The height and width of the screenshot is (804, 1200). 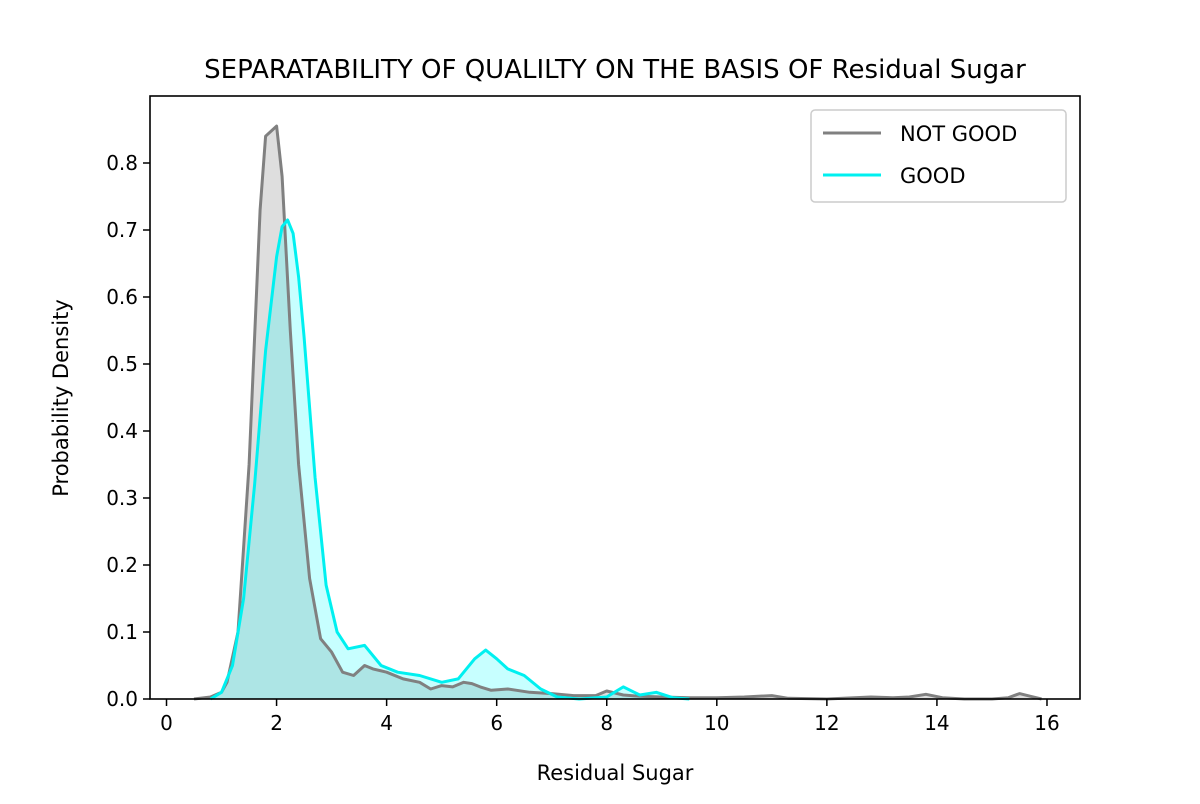 I want to click on y-axis: 0.0 0.1 0.2 0.3 0.4 0.5 0.6 0.7 0.8, so click(x=128, y=431).